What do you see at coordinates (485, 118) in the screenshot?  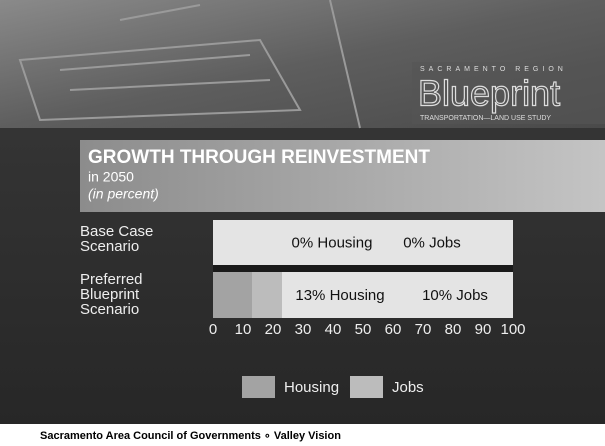 I see `header-study: TRANSPORTATION—LAND USE STUDY` at bounding box center [485, 118].